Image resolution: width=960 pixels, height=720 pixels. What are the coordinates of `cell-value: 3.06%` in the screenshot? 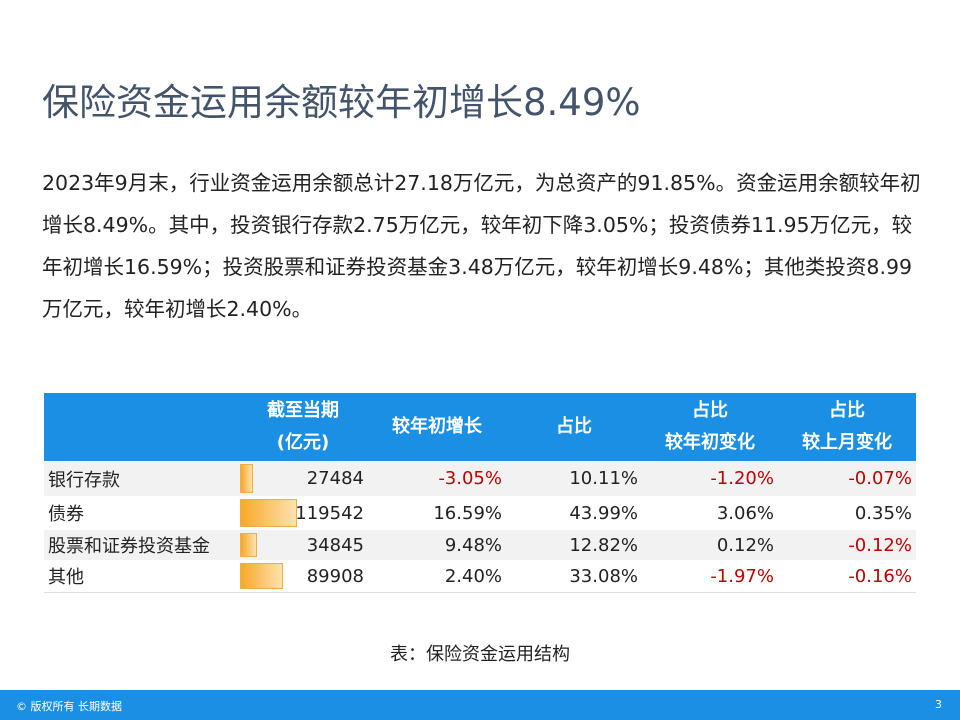 It's located at (745, 513).